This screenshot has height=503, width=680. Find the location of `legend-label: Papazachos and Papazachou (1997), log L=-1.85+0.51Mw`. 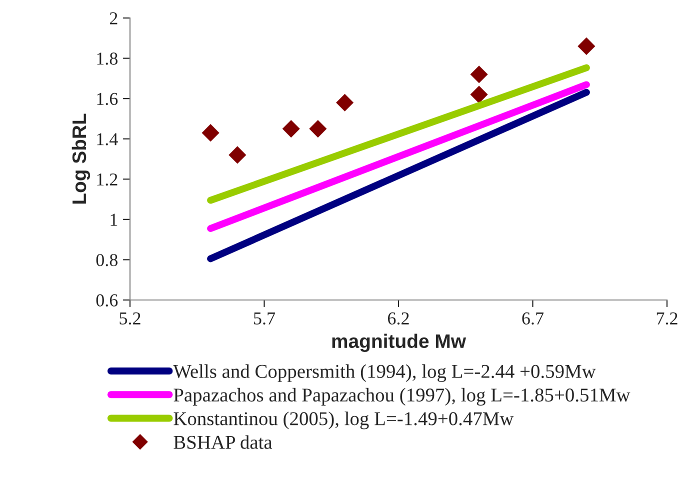

legend-label: Papazachos and Papazachou (1997), log L=-1.85+0.51Mw is located at coordinates (402, 397).